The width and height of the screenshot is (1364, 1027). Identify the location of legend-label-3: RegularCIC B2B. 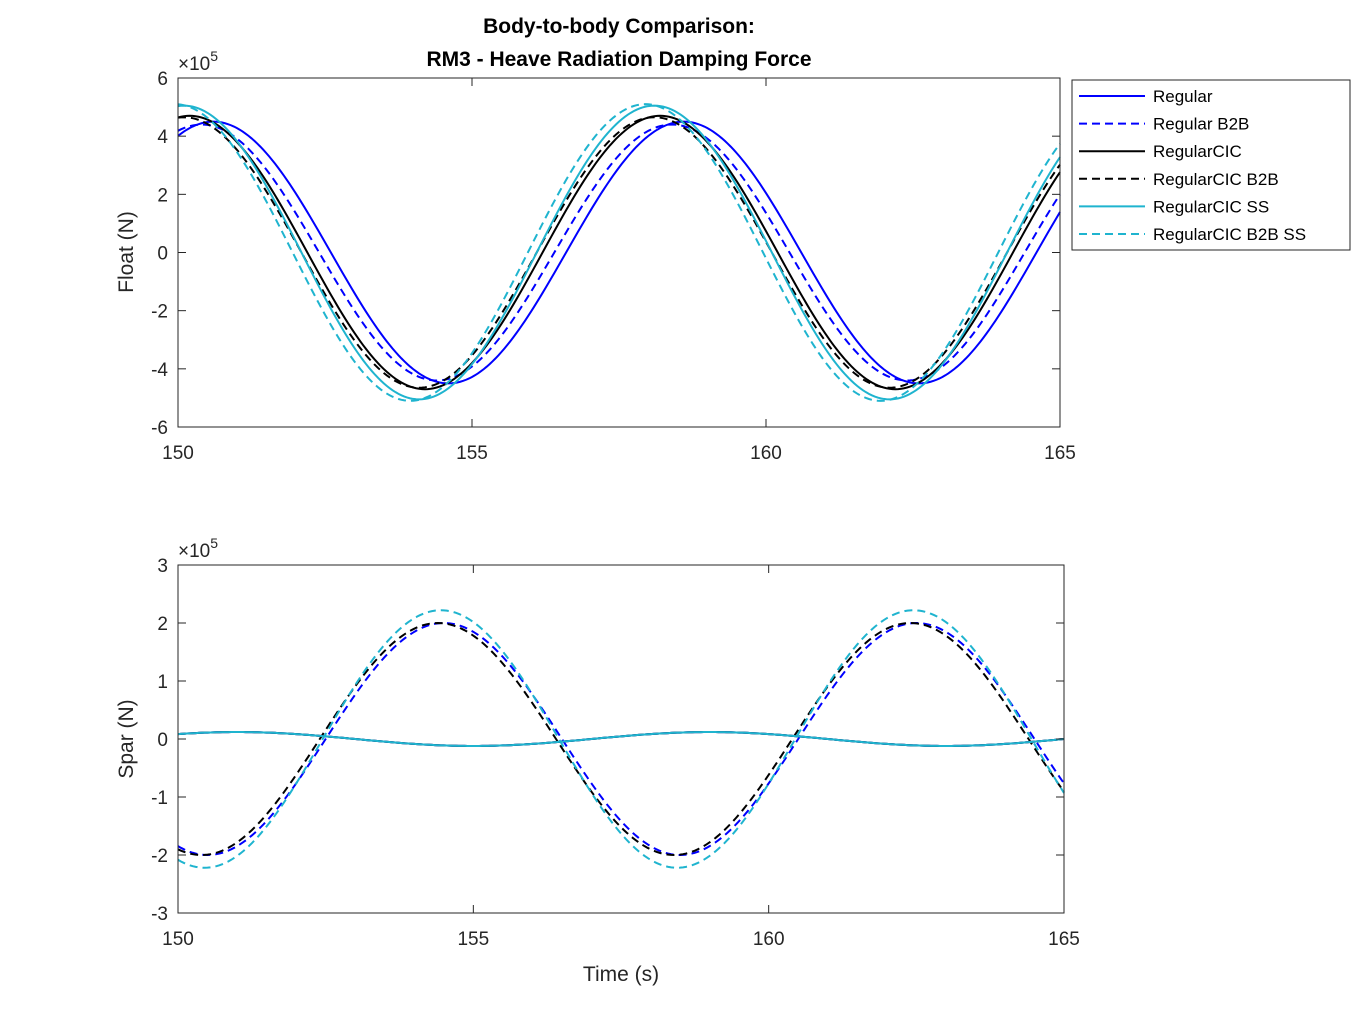
(1216, 179).